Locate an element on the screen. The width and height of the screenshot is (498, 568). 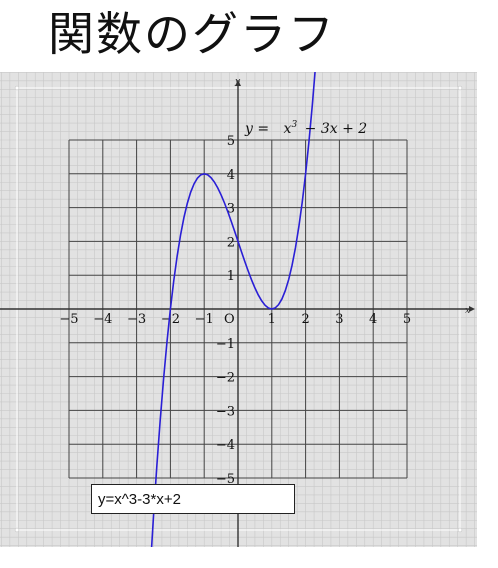
equation-label: y = x3 − 3x + 2 is located at coordinates (305, 128).